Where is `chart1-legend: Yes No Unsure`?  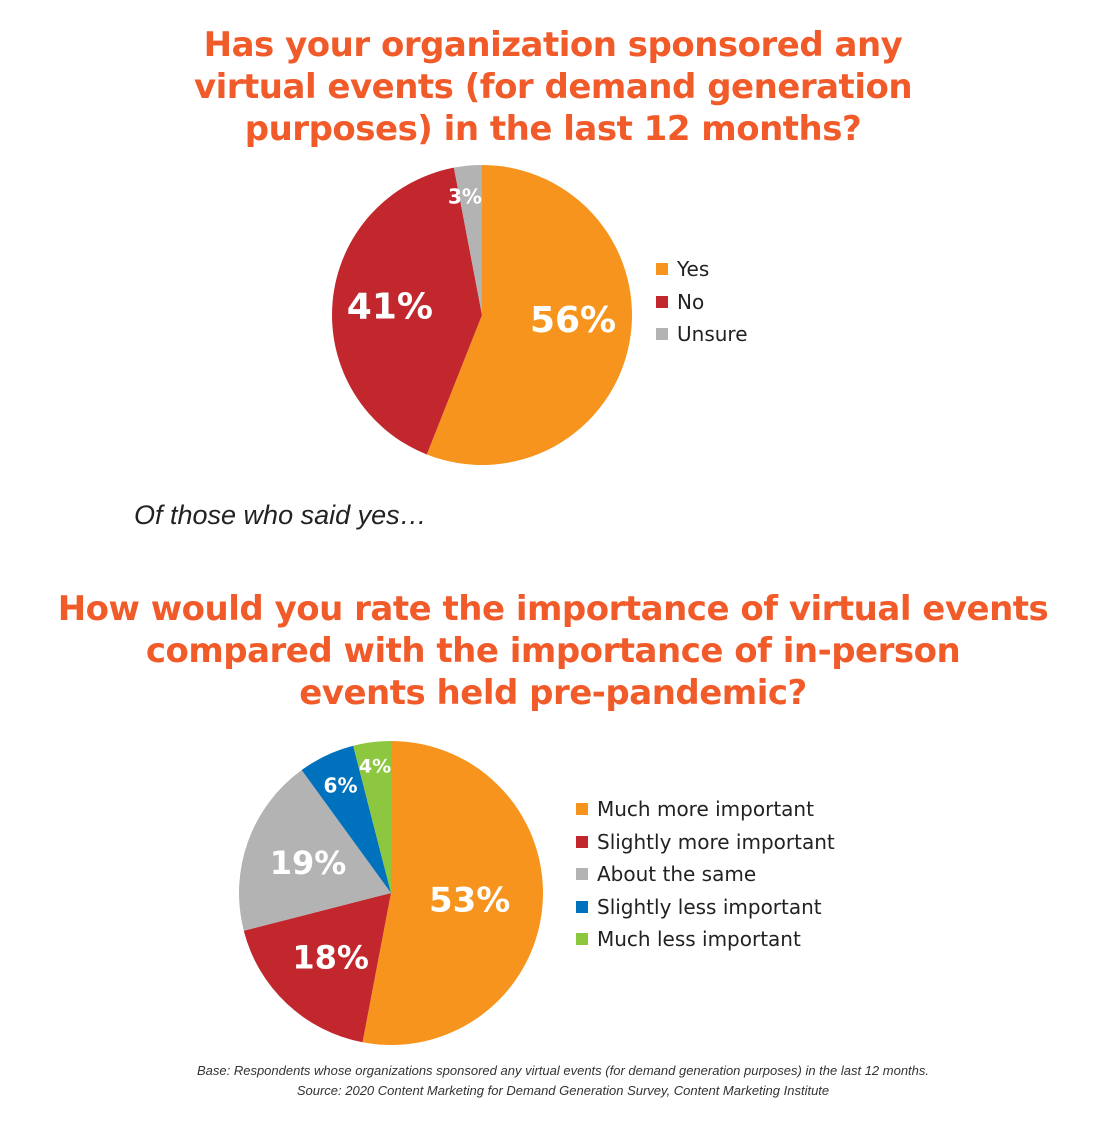
chart1-legend: Yes No Unsure is located at coordinates (702, 302).